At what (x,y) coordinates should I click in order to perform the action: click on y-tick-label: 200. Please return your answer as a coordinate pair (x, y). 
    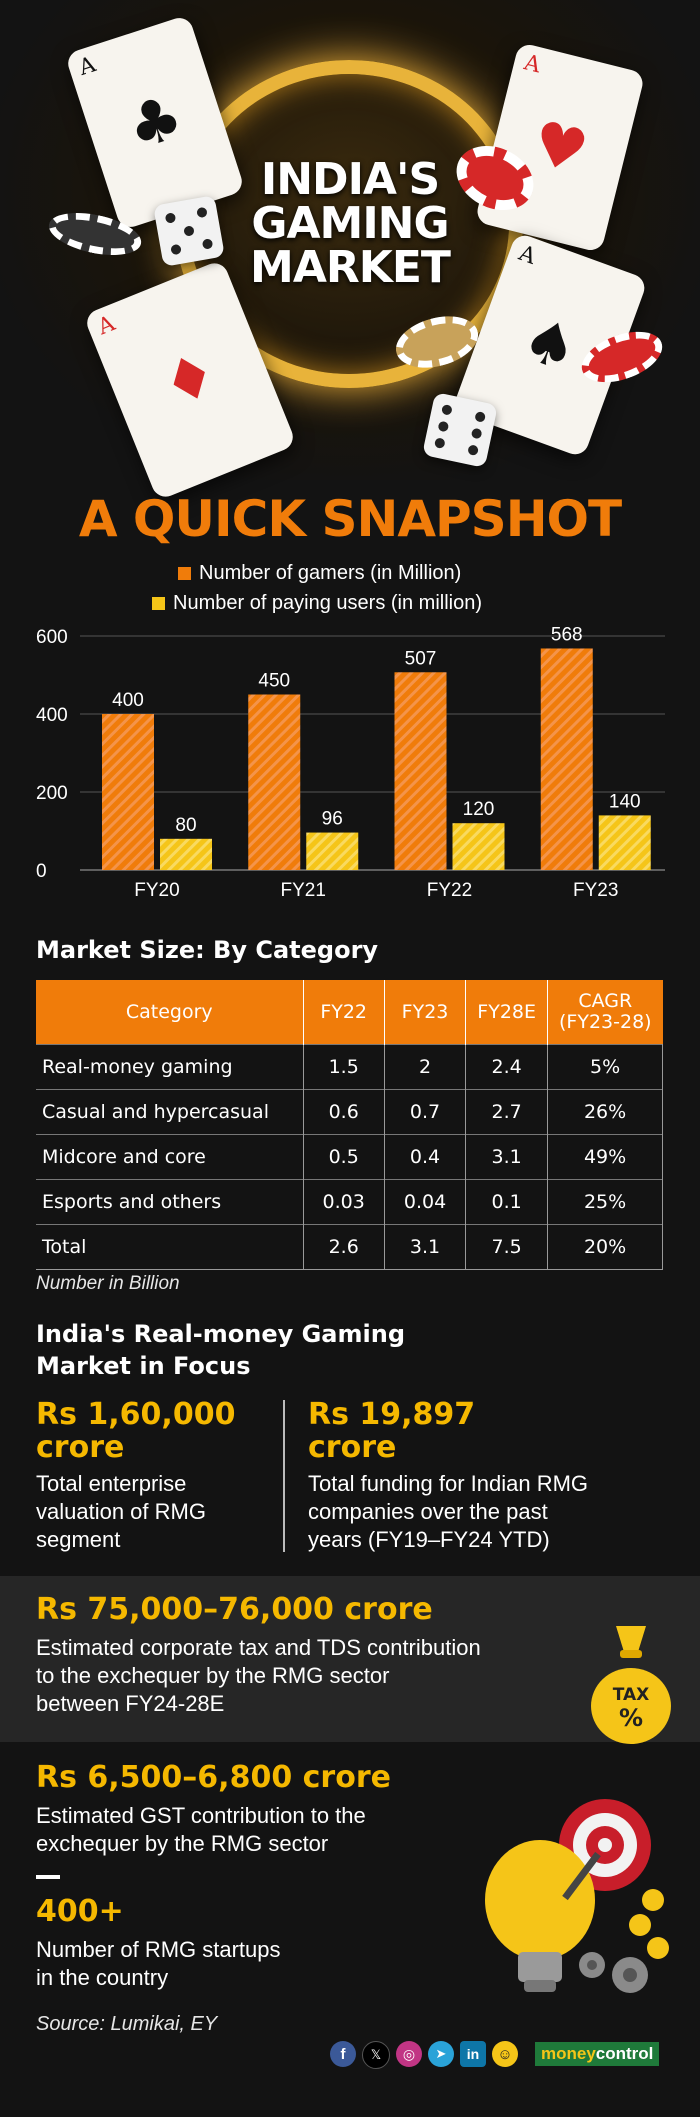
    Looking at the image, I should click on (52, 793).